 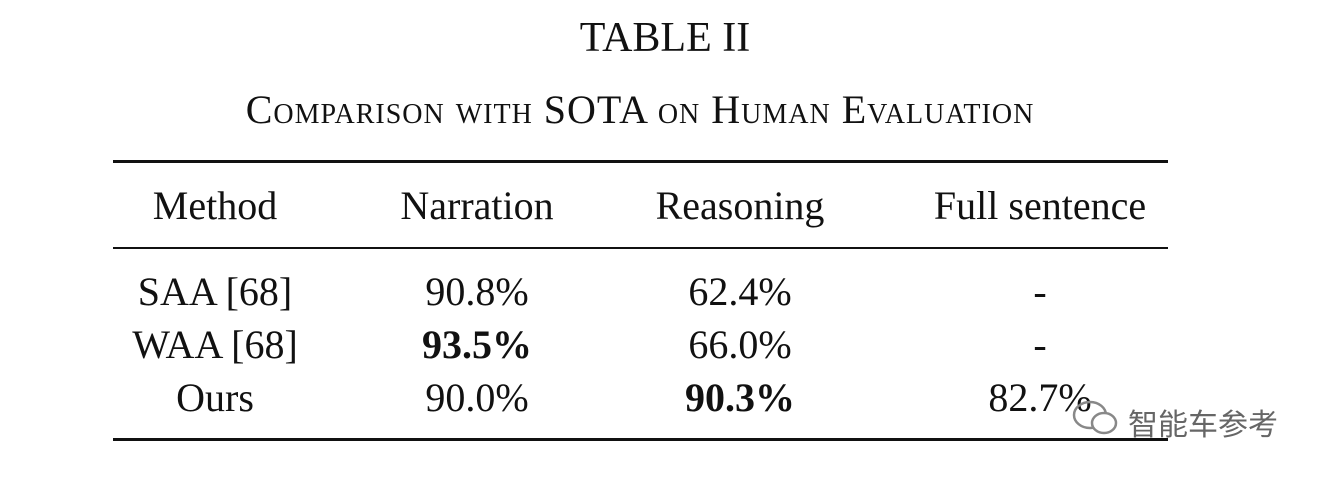 I want to click on bottom-rule, so click(x=640, y=439).